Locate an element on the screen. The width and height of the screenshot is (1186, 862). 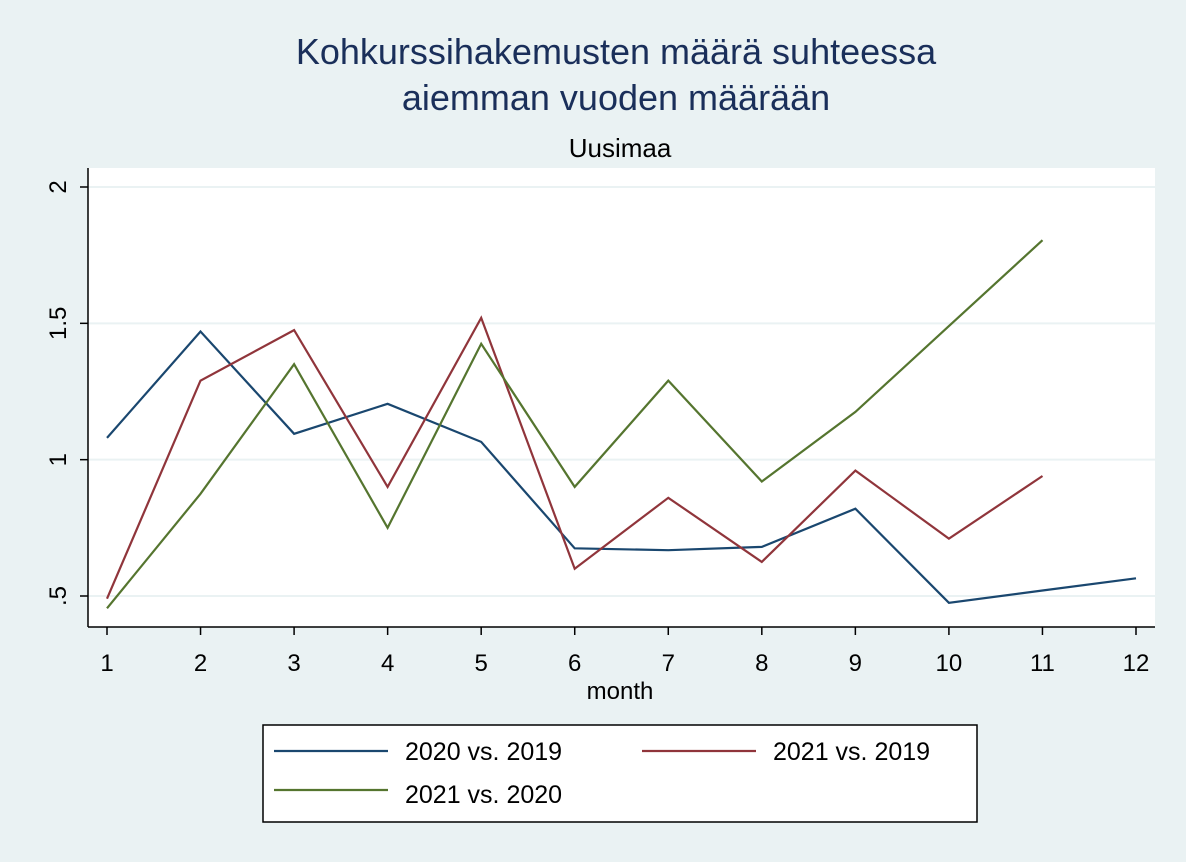
y-tick-label: 1 is located at coordinates (58, 459).